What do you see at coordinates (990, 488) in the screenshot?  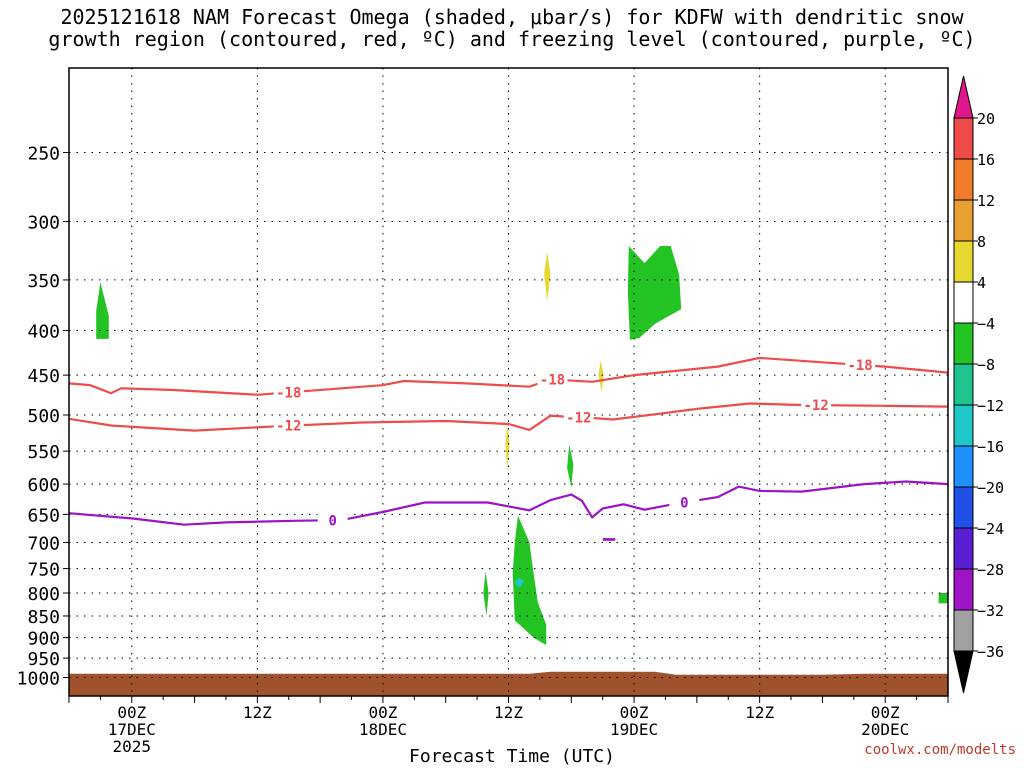 I see `colorbar-label: −20` at bounding box center [990, 488].